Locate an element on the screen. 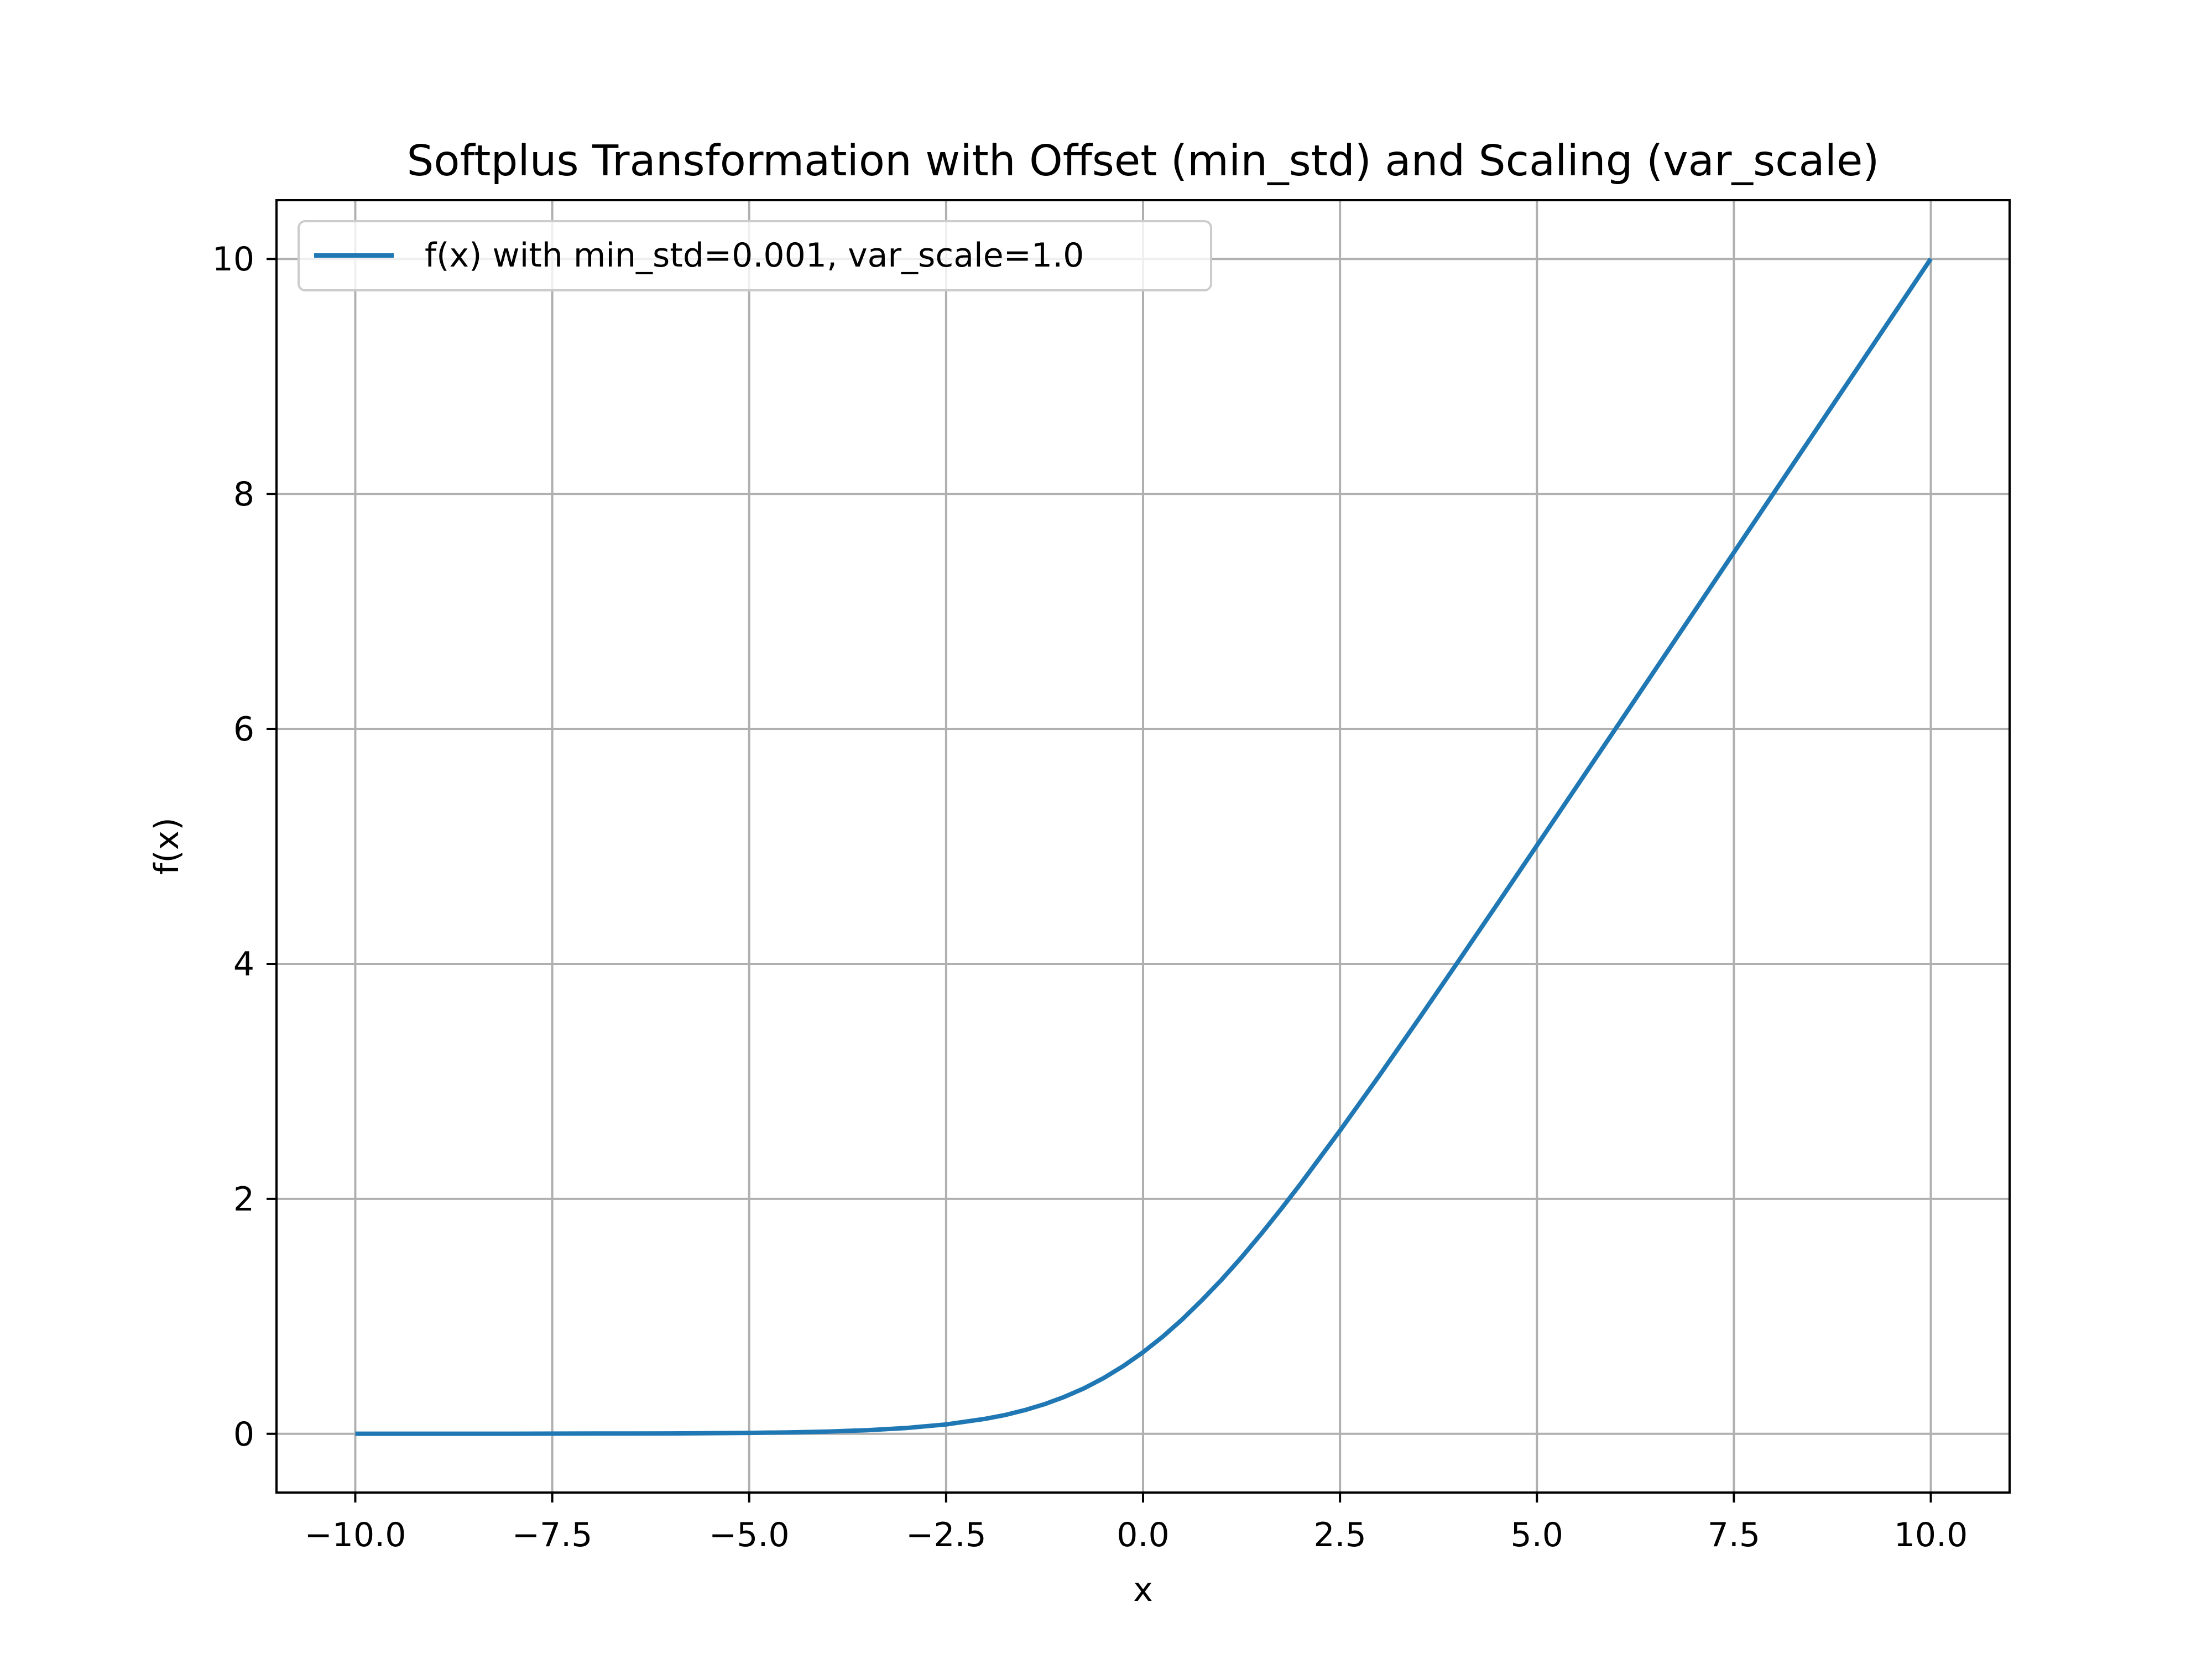 The height and width of the screenshot is (1659, 2212). x-tick-label: 0.0 is located at coordinates (1143, 1535).